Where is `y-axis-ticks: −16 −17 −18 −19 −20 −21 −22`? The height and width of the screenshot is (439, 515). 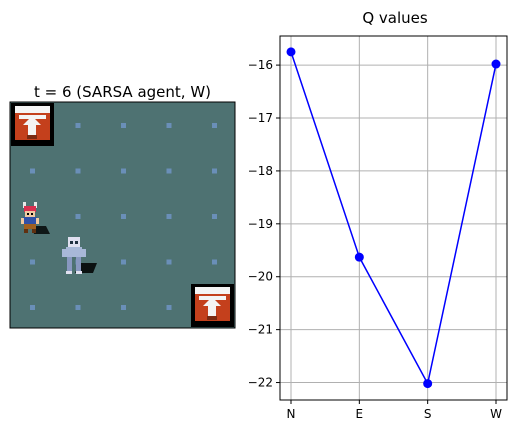
y-axis-ticks: −16 −17 −18 −19 −20 −21 −22 is located at coordinates (264, 223).